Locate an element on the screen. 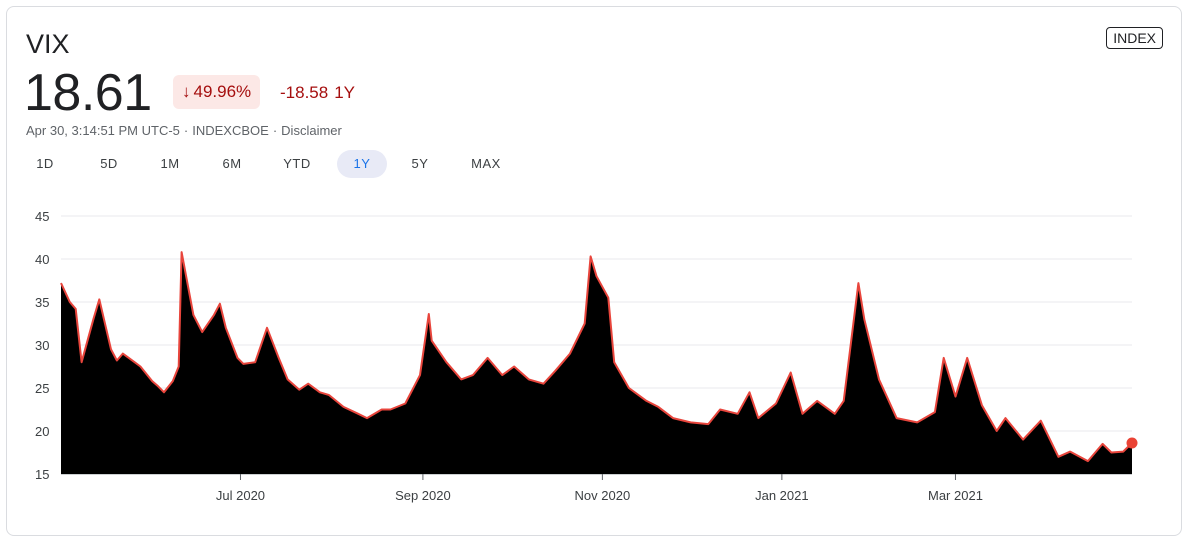  y-tick-label: 35 is located at coordinates (42, 302).